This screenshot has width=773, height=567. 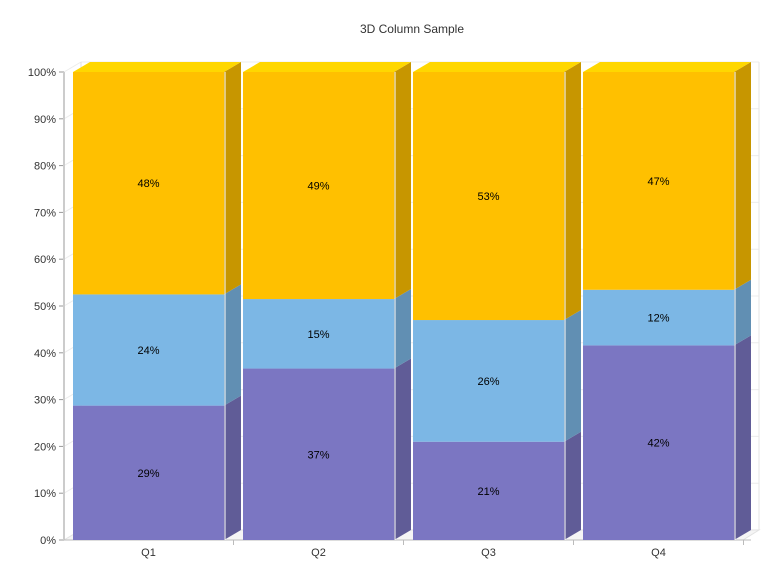 I want to click on data-label: 15%, so click(x=318, y=335).